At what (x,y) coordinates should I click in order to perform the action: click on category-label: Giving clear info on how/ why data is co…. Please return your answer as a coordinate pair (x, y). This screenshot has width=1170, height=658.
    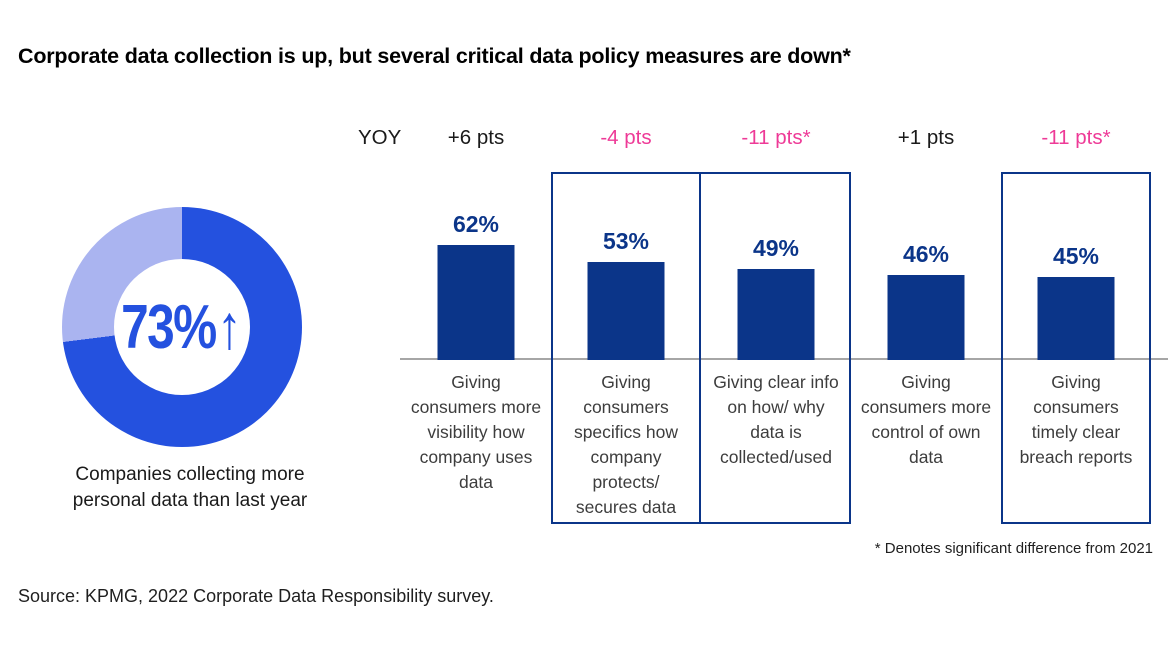
    Looking at the image, I should click on (776, 419).